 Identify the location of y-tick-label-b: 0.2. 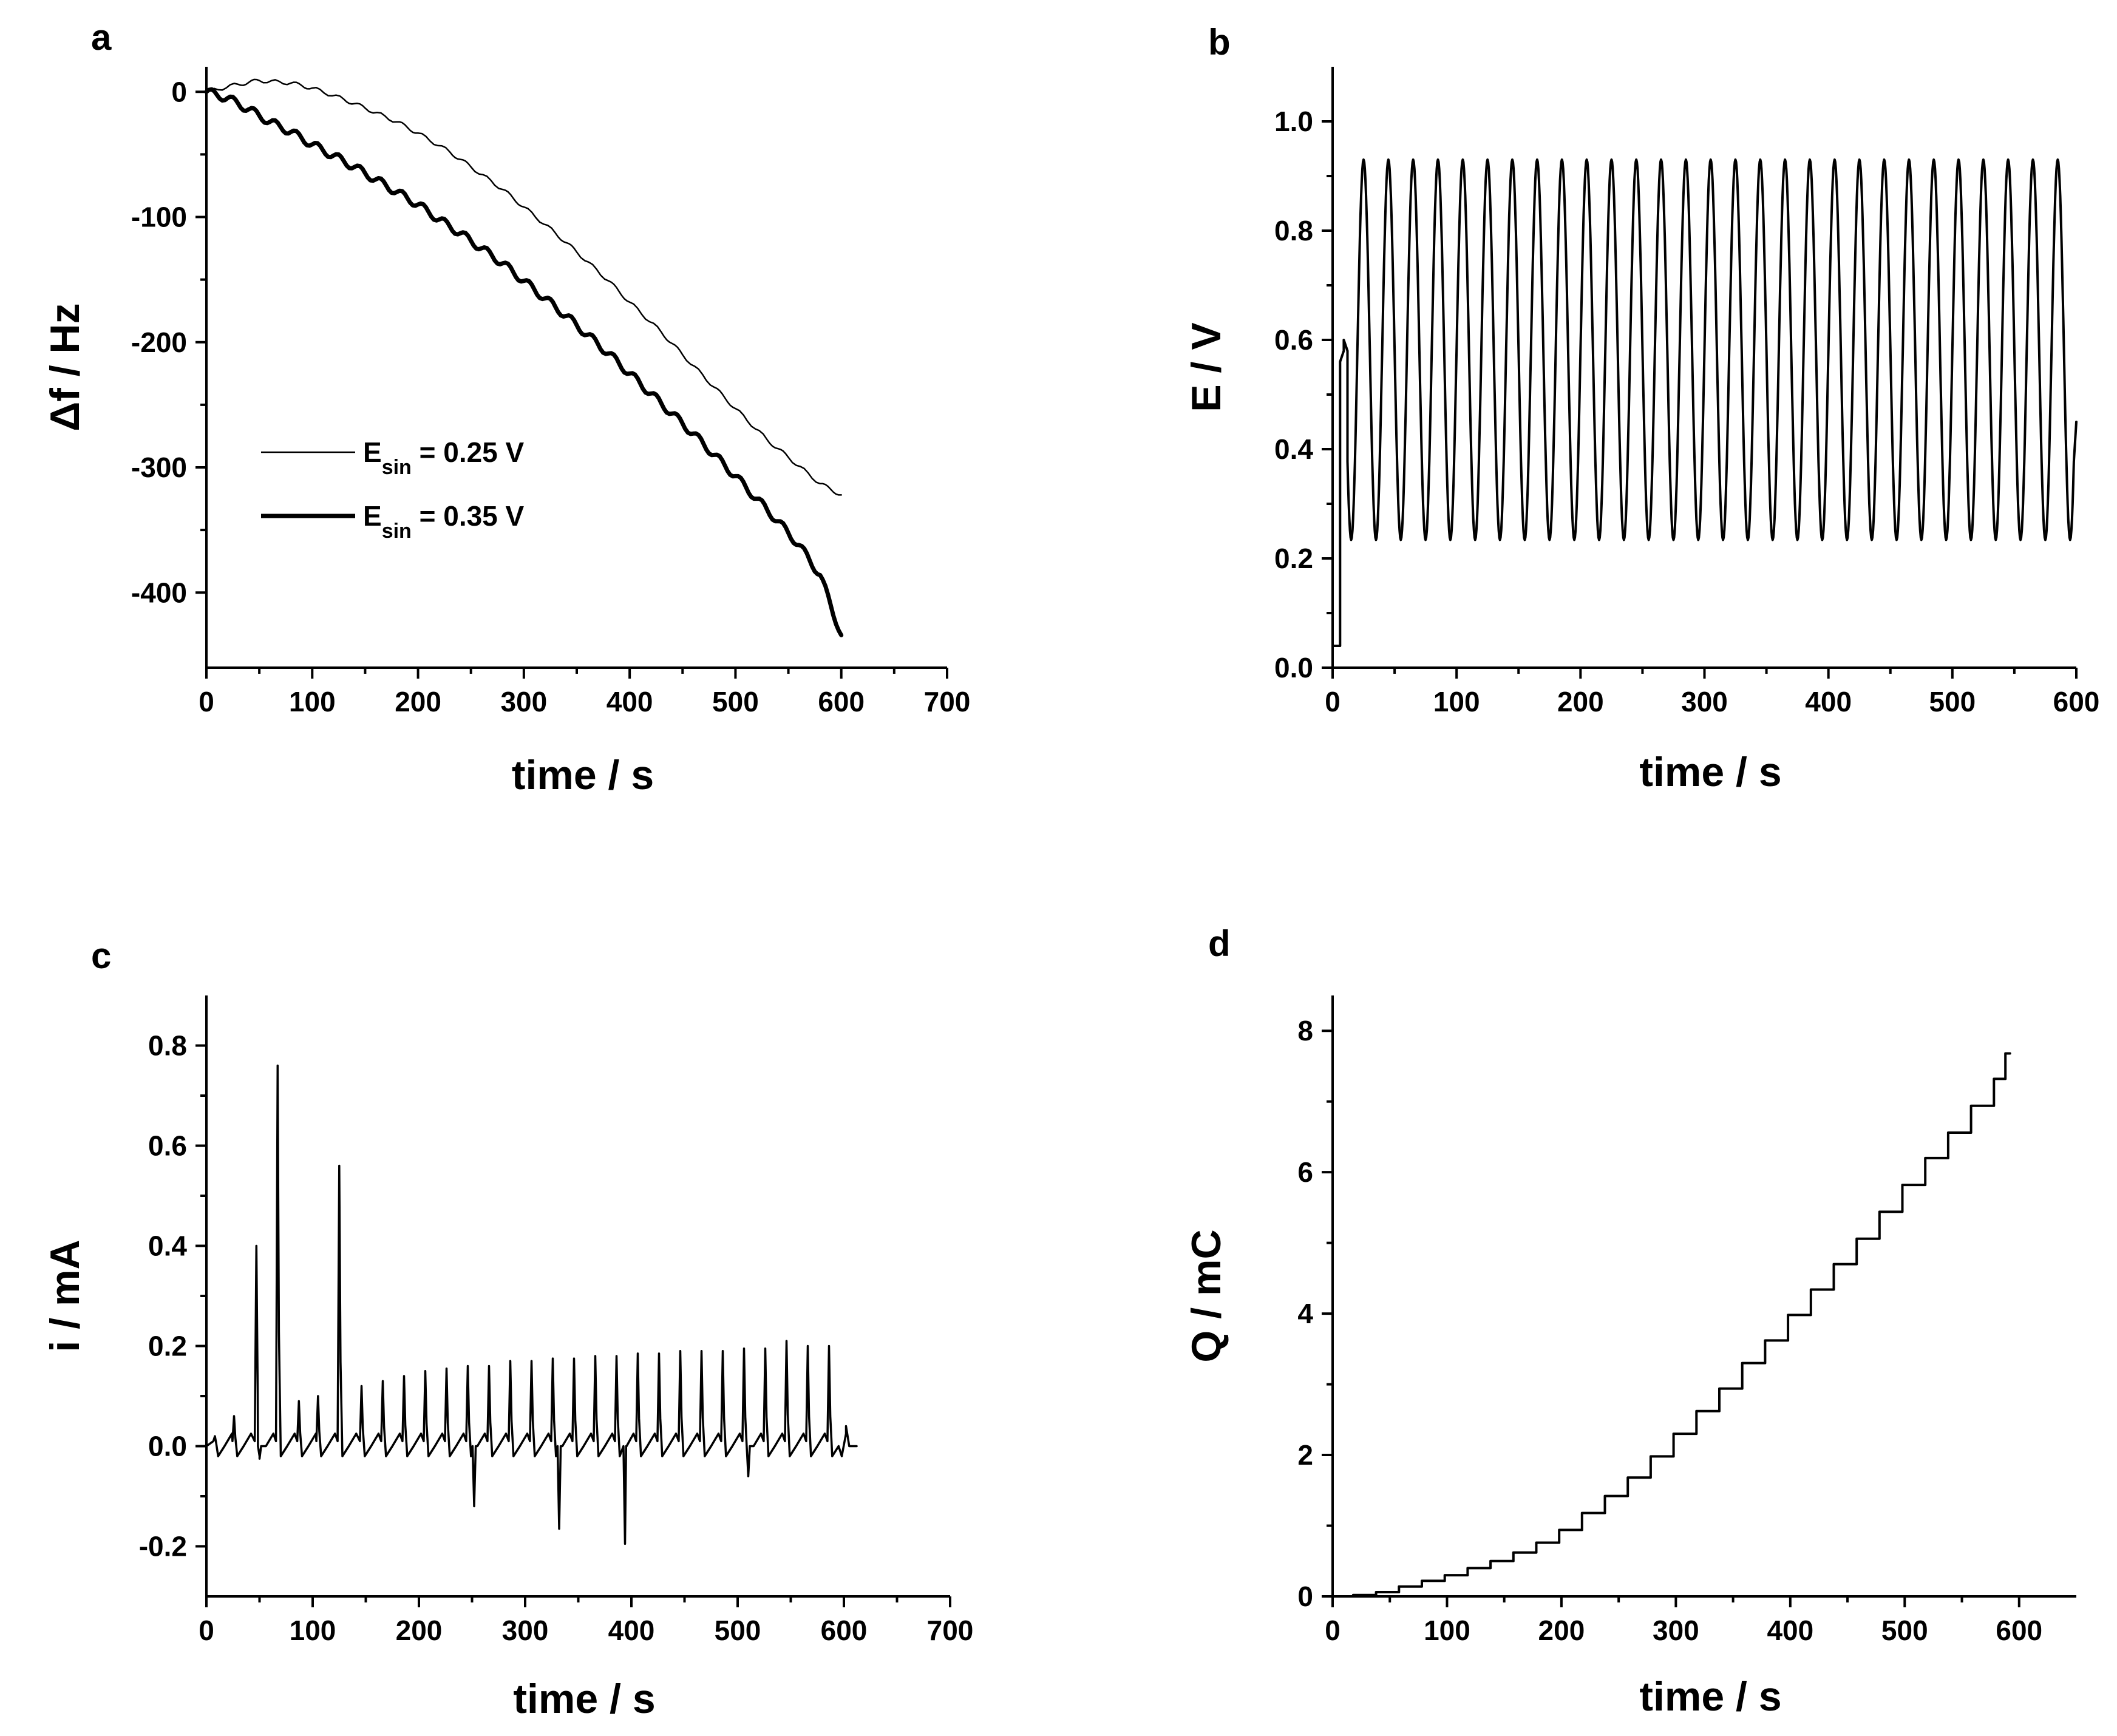
(1294, 558).